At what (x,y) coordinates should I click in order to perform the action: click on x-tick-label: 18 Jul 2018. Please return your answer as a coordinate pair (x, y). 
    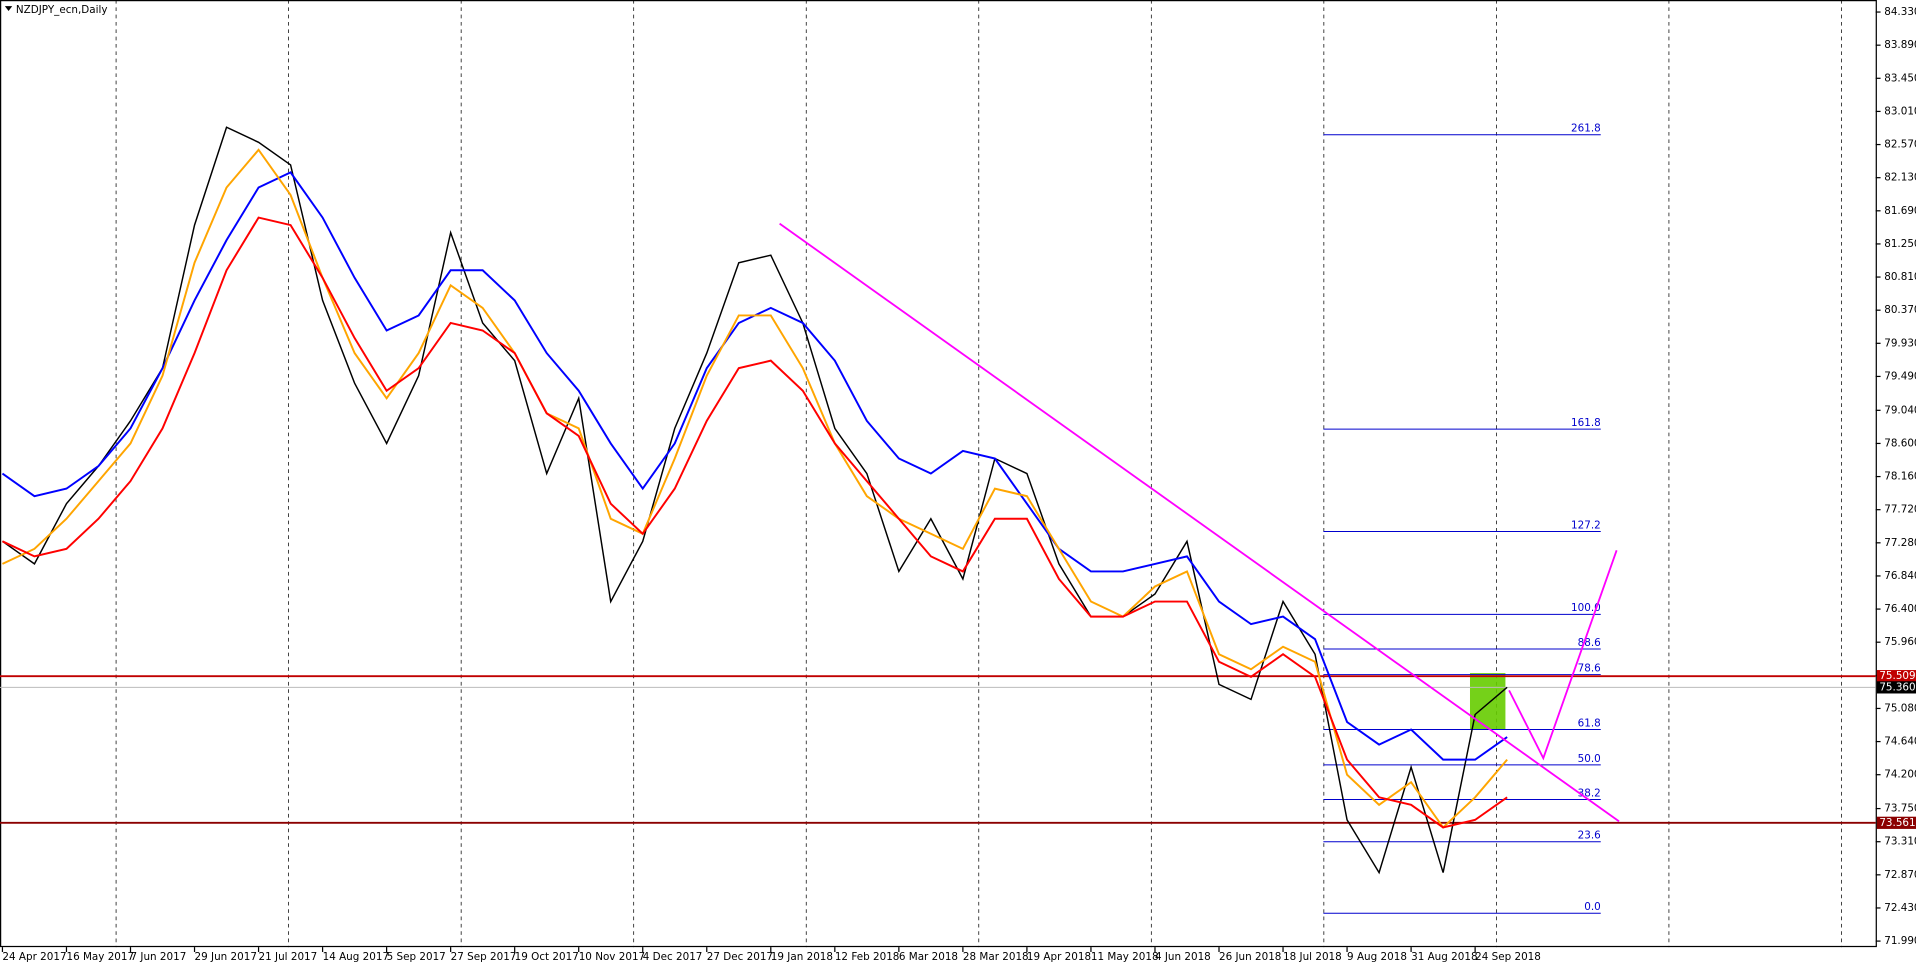
    Looking at the image, I should click on (1312, 957).